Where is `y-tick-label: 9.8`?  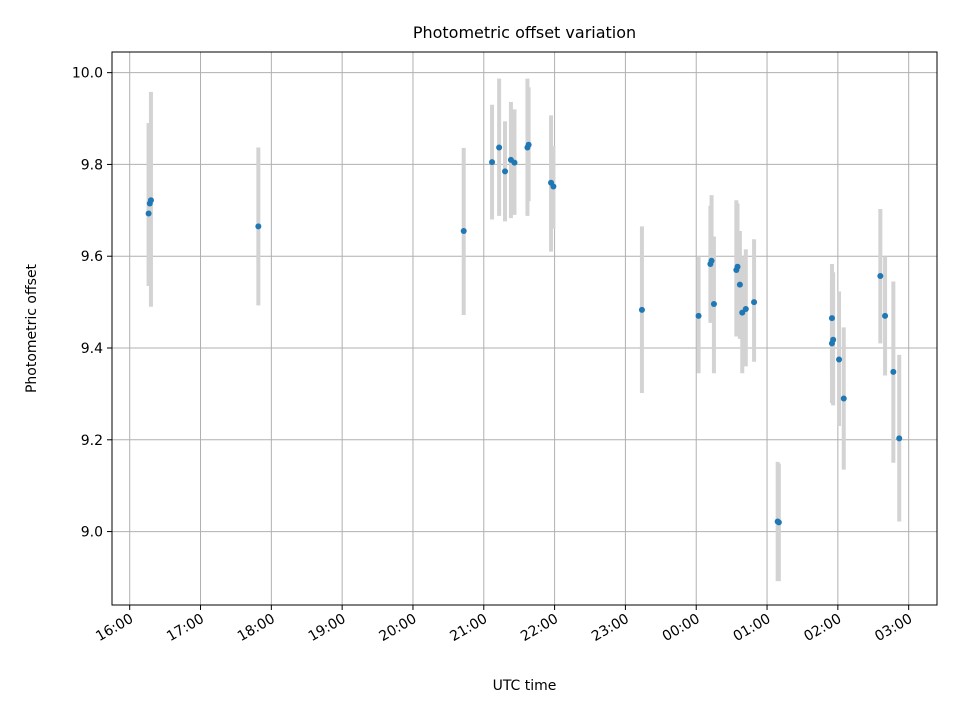 y-tick-label: 9.8 is located at coordinates (92, 165).